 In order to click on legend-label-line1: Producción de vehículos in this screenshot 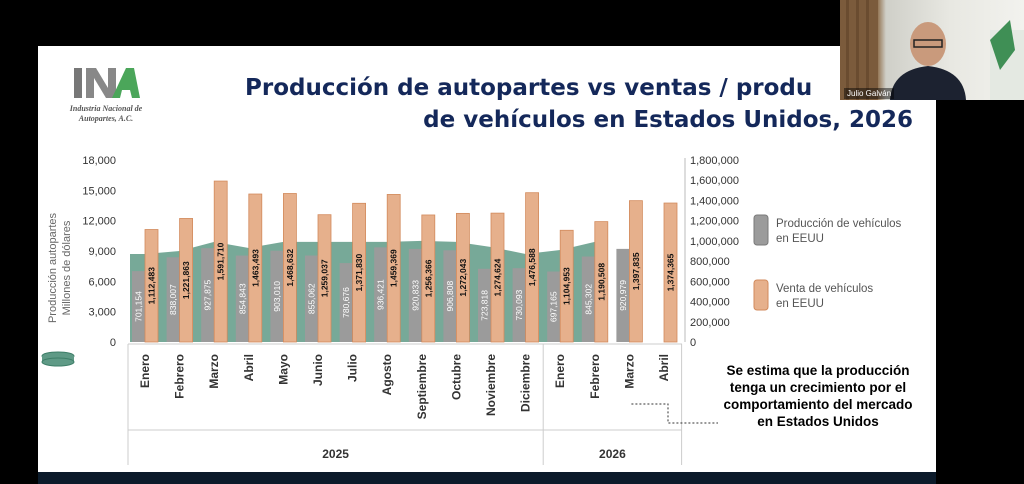, I will do `click(839, 224)`.